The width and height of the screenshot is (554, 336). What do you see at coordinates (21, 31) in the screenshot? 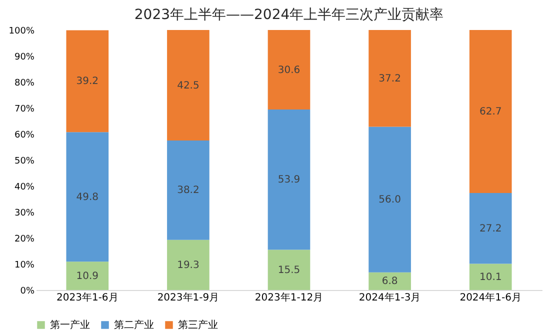
I see `y-tick-label: 100%` at bounding box center [21, 31].